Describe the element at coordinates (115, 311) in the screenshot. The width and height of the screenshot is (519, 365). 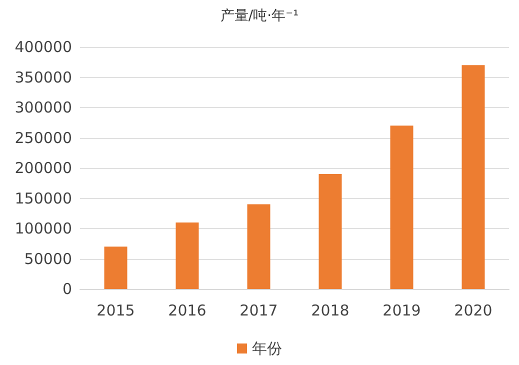
I see `x-tick-label: 2015` at that location.